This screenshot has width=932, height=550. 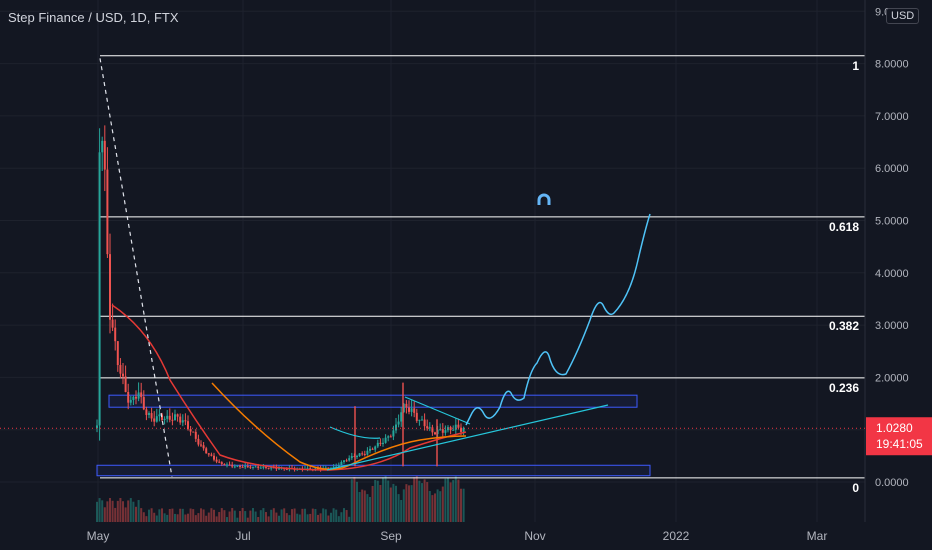 I want to click on fib-label: 0.382, so click(x=844, y=326).